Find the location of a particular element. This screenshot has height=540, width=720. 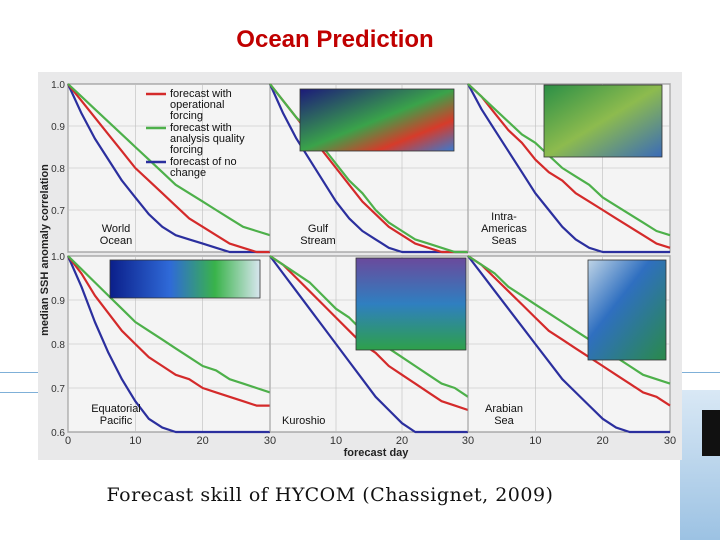

panel-label: Ocean is located at coordinates (116, 241).